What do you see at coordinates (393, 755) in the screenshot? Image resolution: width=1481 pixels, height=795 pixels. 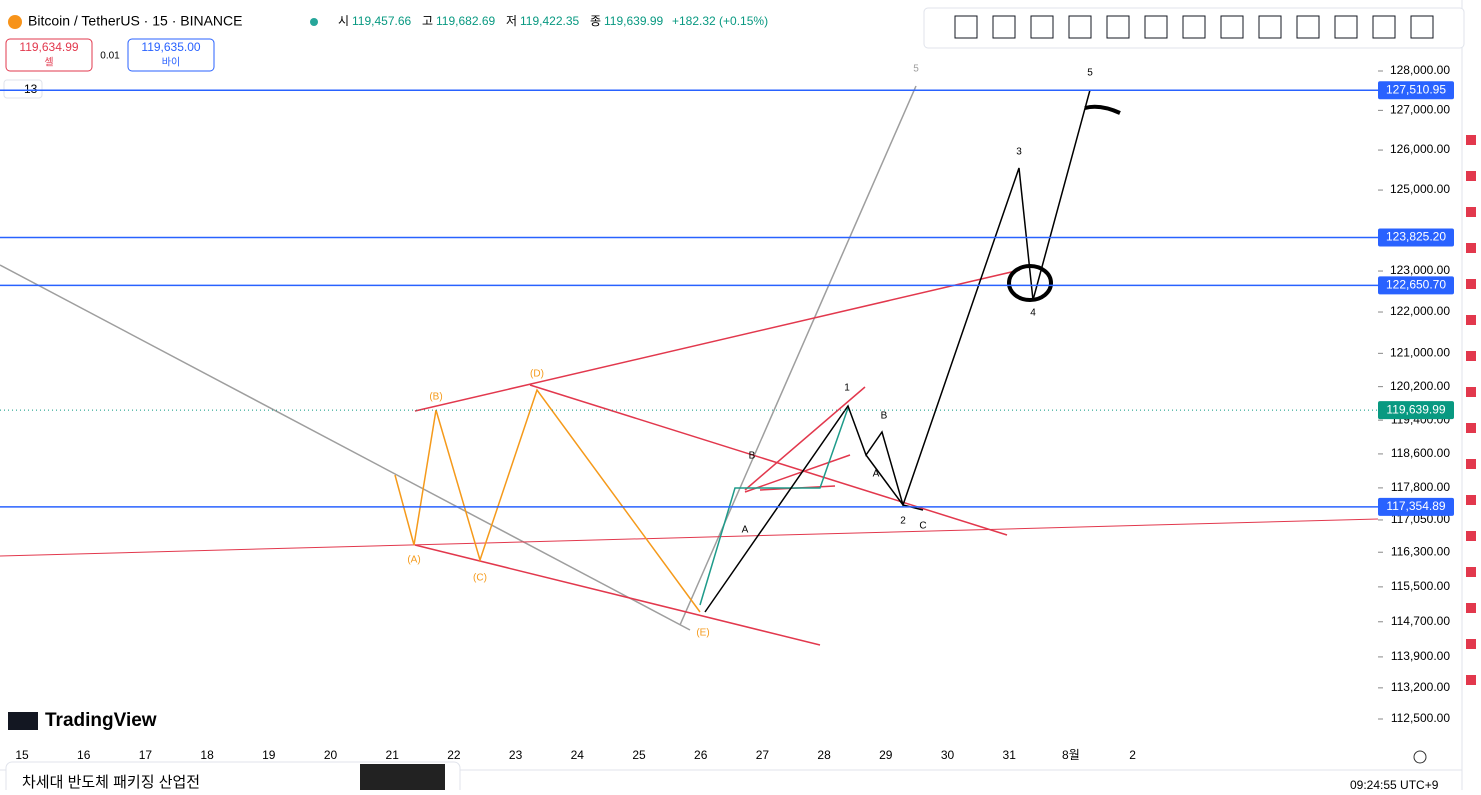 I see `date-label: 21` at bounding box center [393, 755].